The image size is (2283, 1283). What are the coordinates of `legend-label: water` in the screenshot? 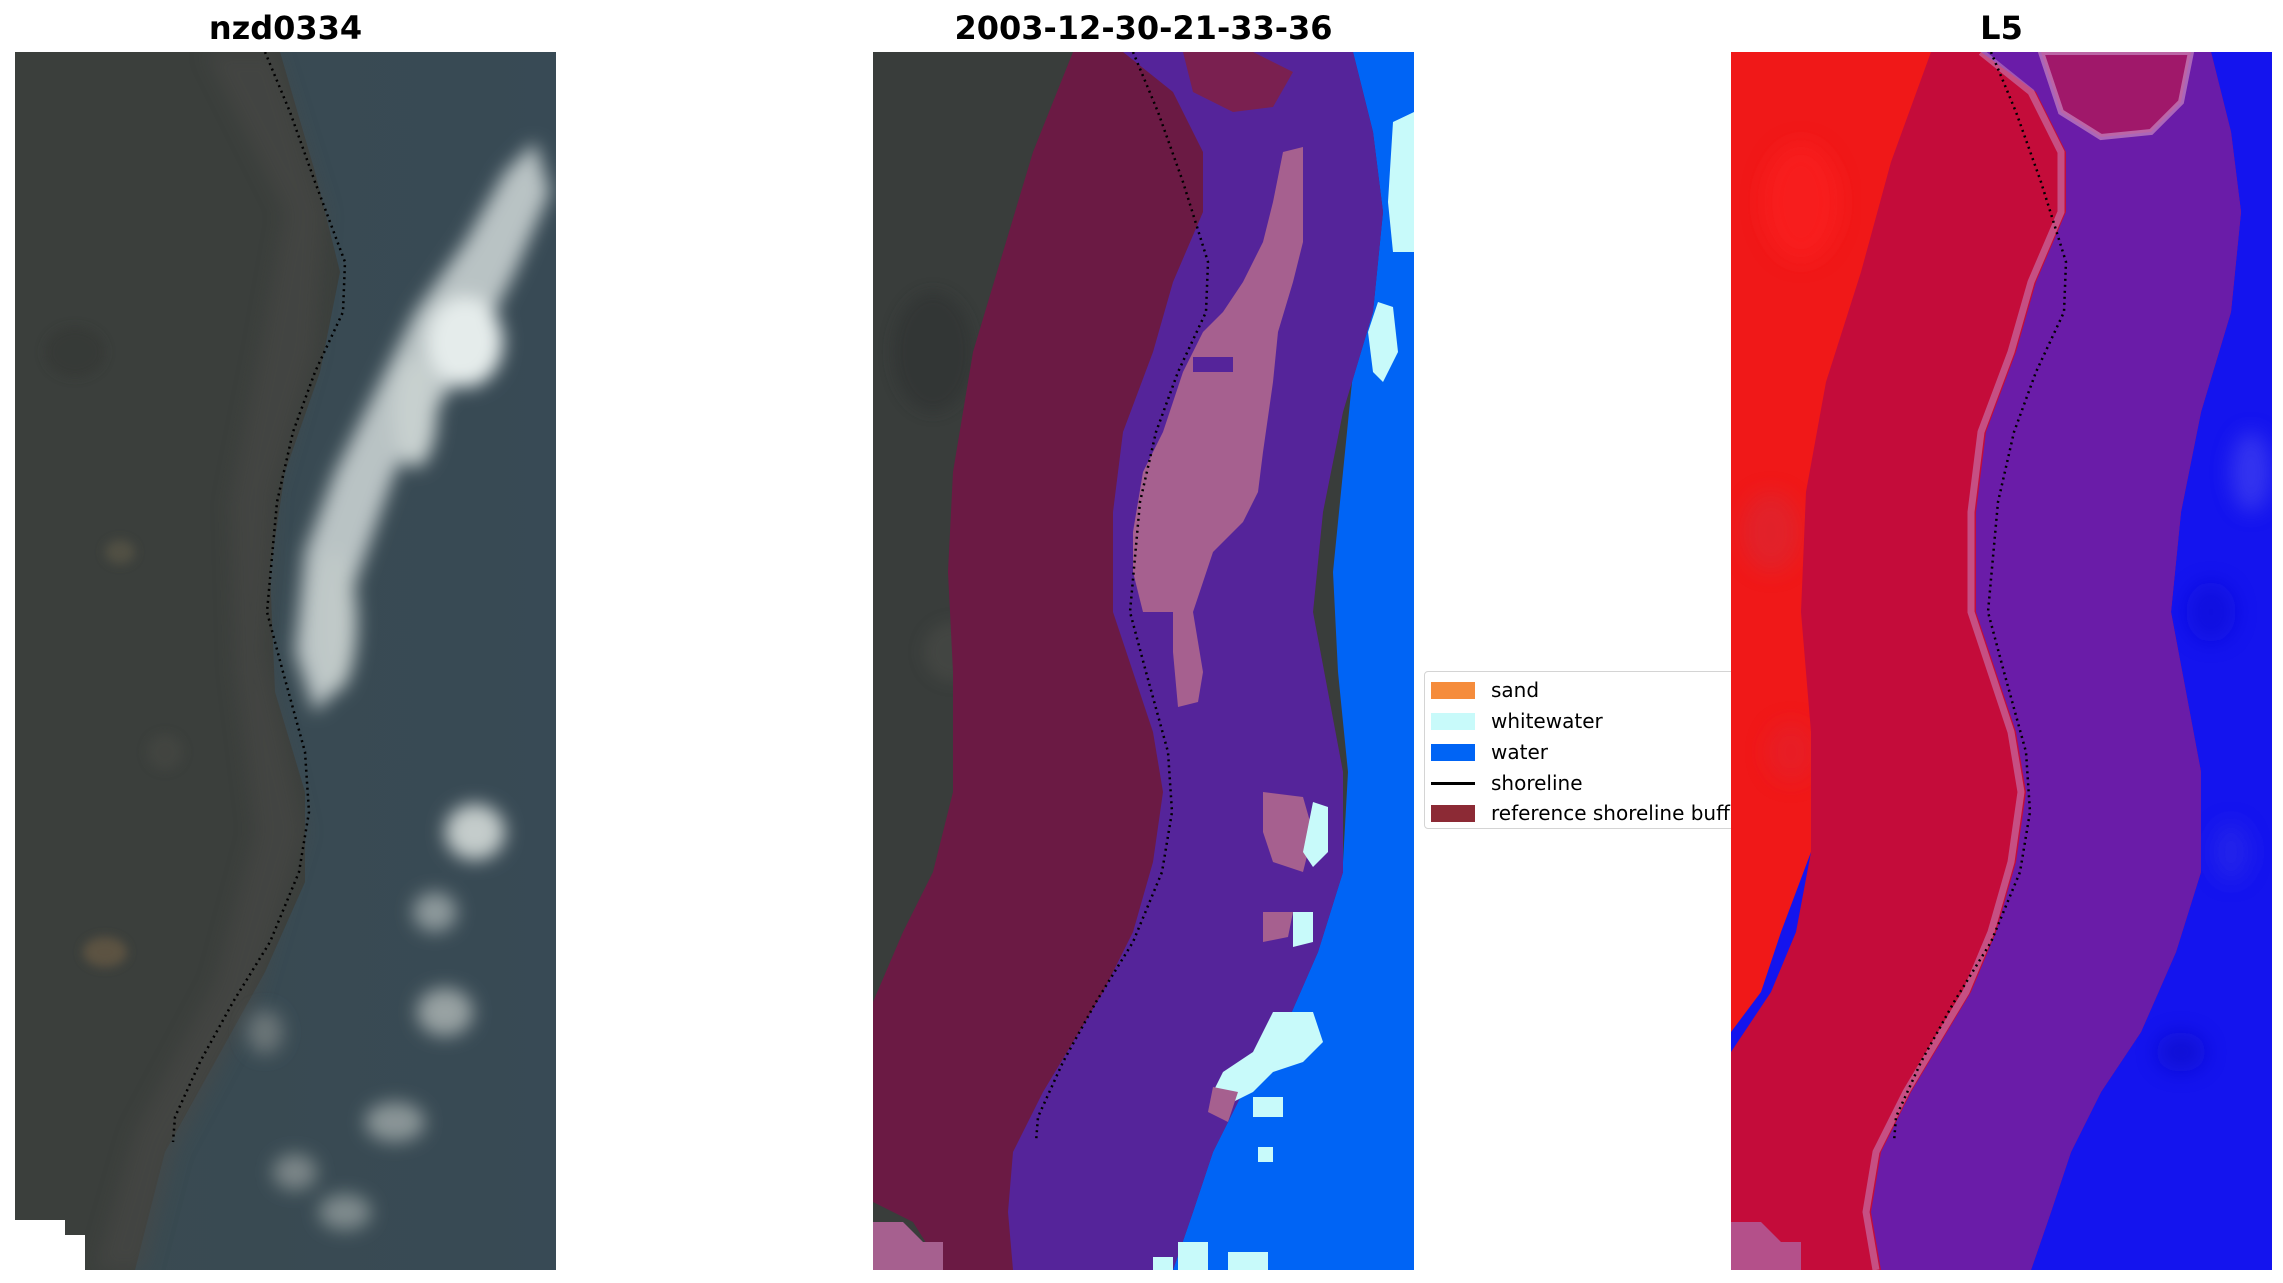 It's located at (1519, 752).